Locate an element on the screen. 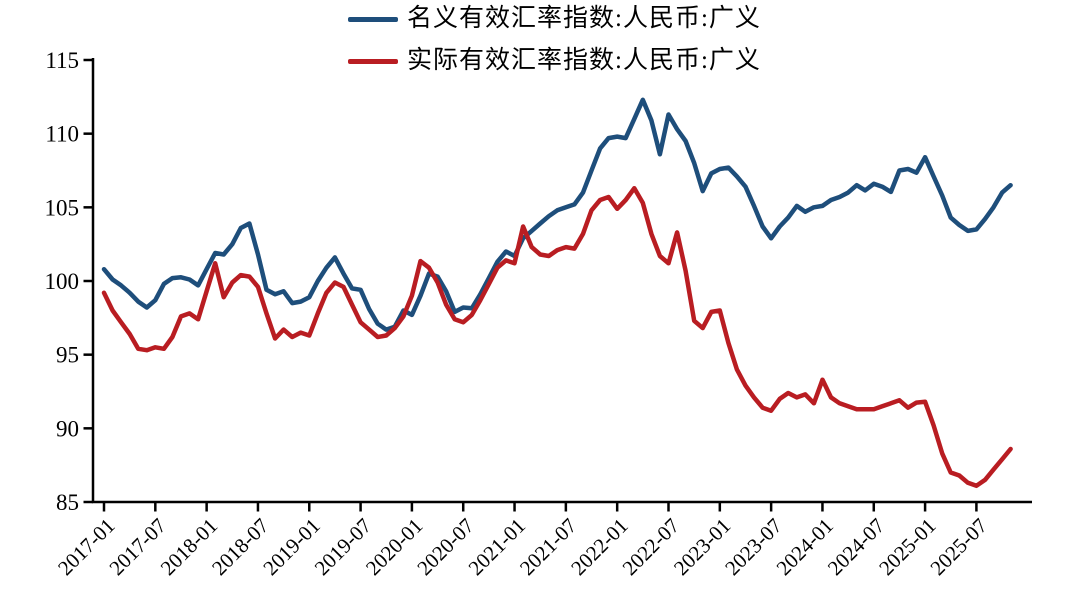 This screenshot has width=1066, height=612. x-axis-tick-label: 2017-01 is located at coordinates (86, 547).